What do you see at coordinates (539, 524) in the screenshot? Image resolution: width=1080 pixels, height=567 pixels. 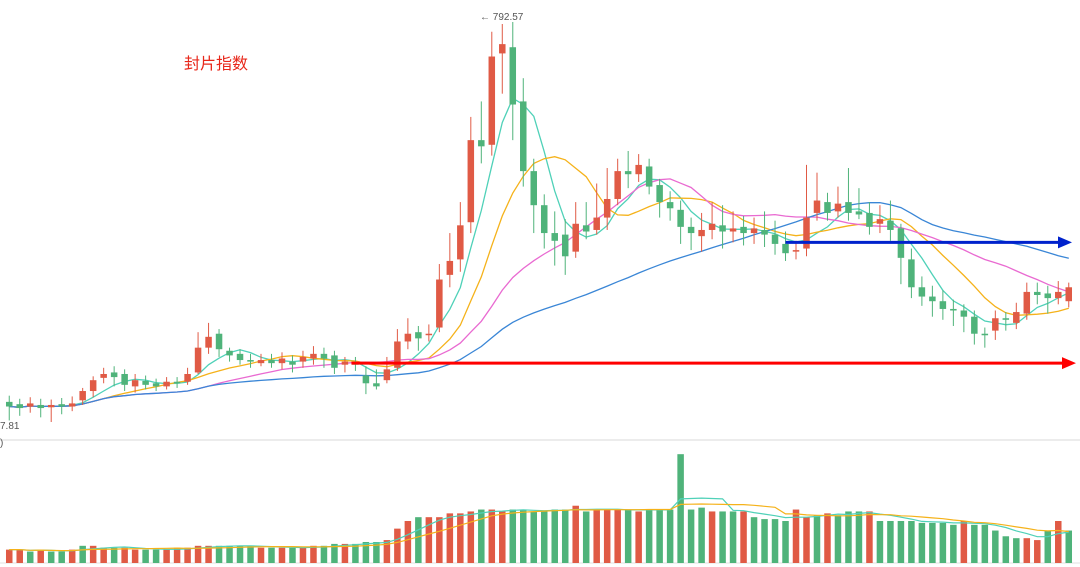 I see `volume-ma5-line` at bounding box center [539, 524].